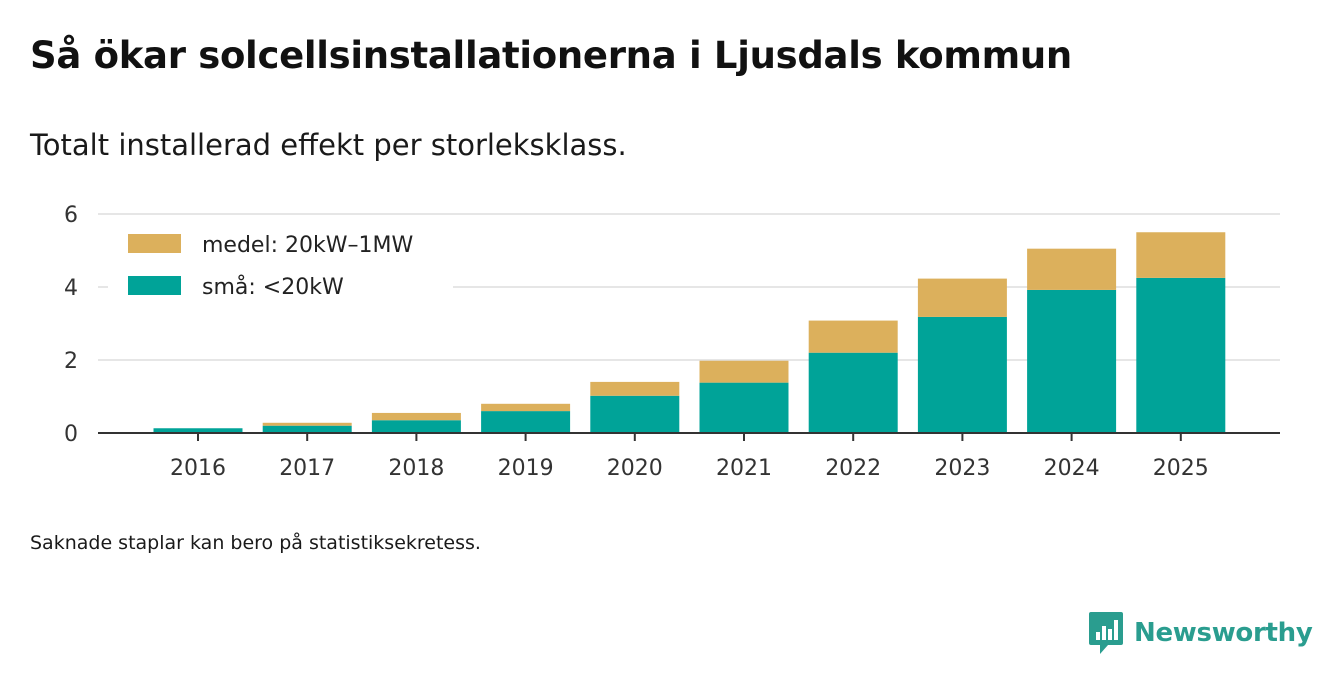 Image resolution: width=1340 pixels, height=685 pixels. What do you see at coordinates (853, 468) in the screenshot?
I see `x-tick-label-2022: 2022` at bounding box center [853, 468].